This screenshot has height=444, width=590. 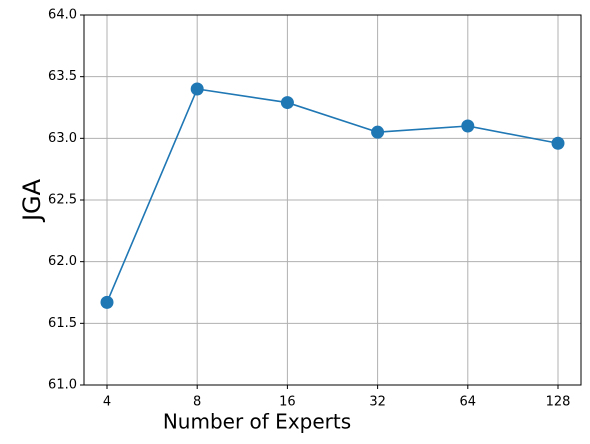 I want to click on x-tick-label: 4, so click(x=107, y=402).